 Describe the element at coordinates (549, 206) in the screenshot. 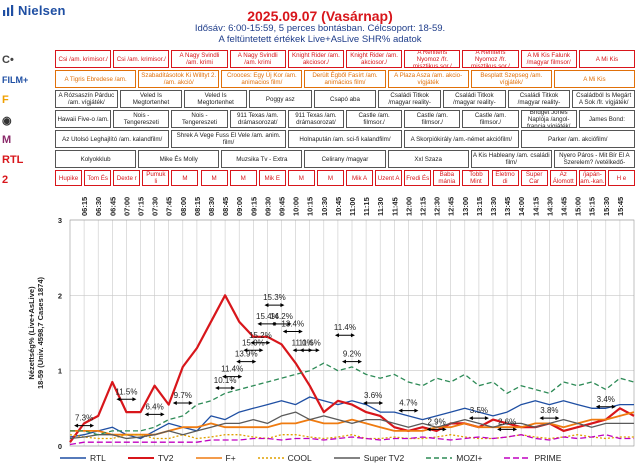

I see `x-tick-label: 14:30` at that location.